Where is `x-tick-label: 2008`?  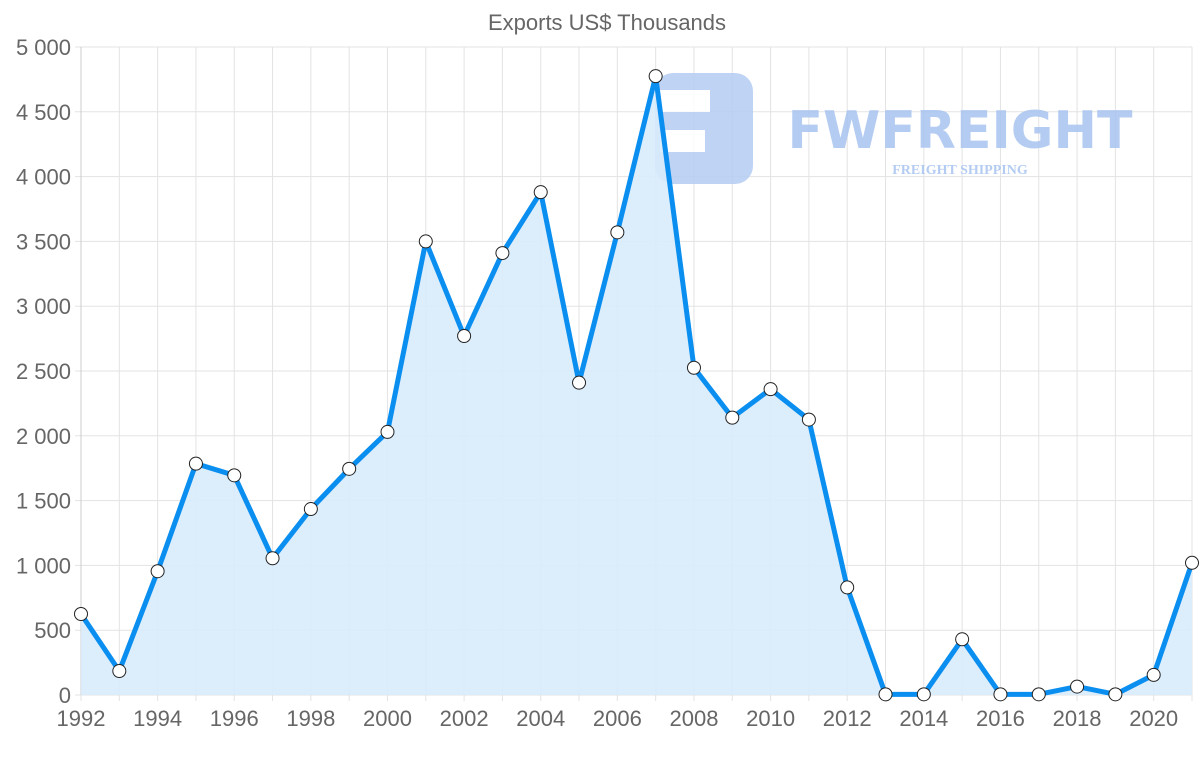
x-tick-label: 2008 is located at coordinates (693, 718).